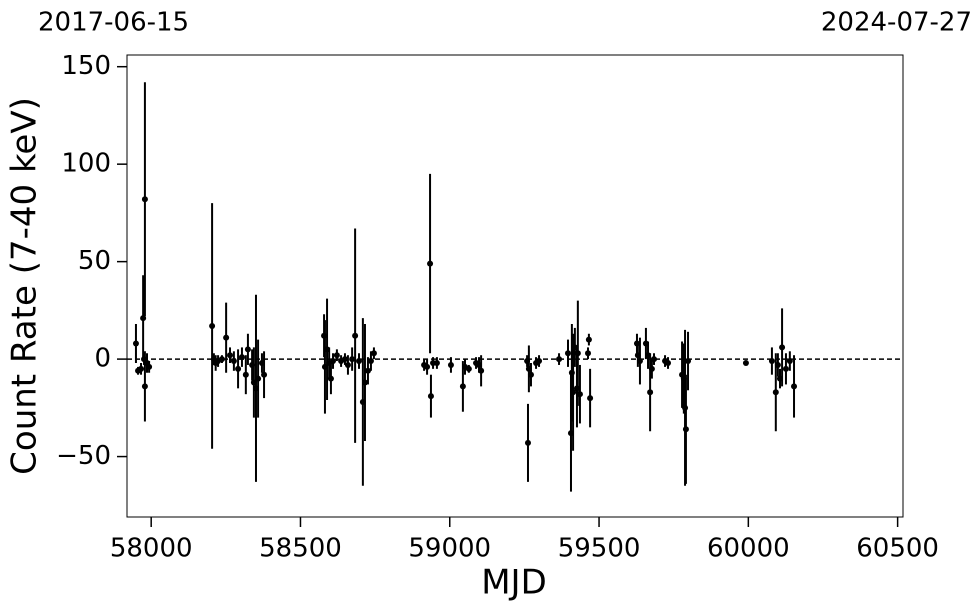 This screenshot has height=613, width=980. I want to click on x-axis-label: MJD, so click(514, 583).